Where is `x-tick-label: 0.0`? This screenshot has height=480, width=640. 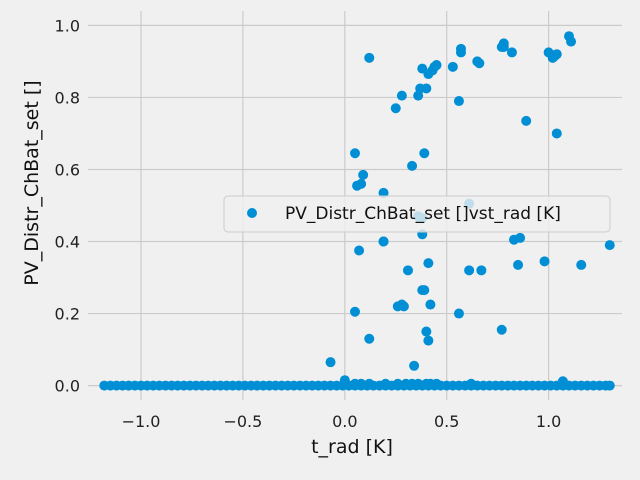 x-tick-label: 0.0 is located at coordinates (344, 421).